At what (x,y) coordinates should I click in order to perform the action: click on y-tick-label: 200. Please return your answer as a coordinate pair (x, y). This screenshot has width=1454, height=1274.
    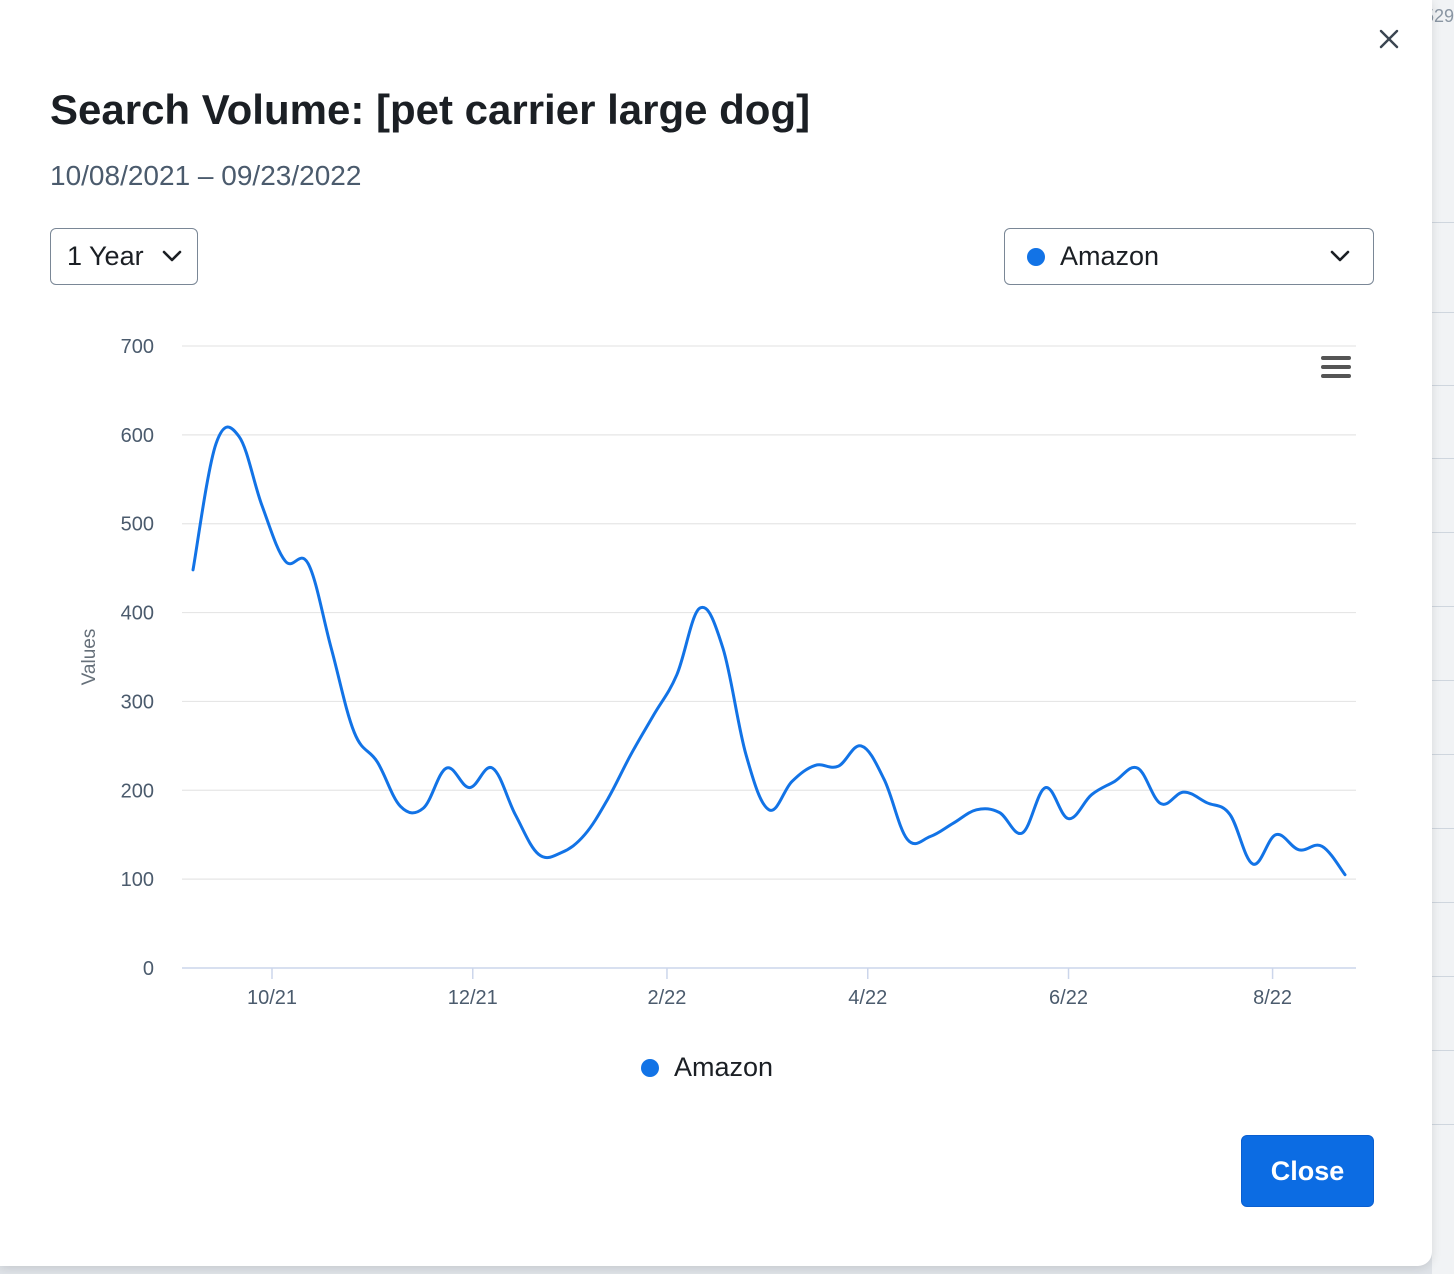
    Looking at the image, I should click on (137, 791).